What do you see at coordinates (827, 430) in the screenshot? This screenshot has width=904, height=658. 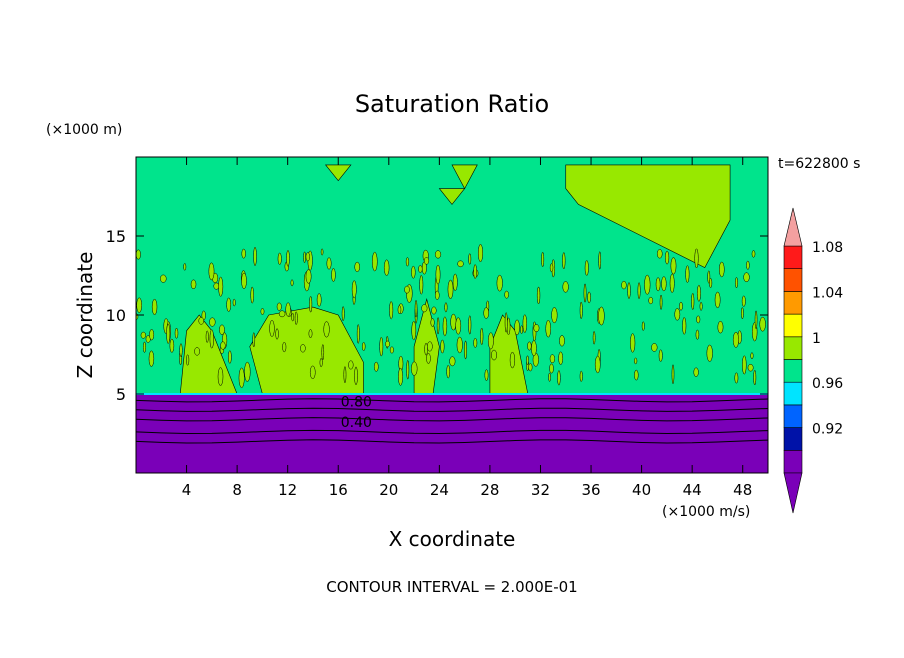 I see `colorbar-label: 0.92` at bounding box center [827, 430].